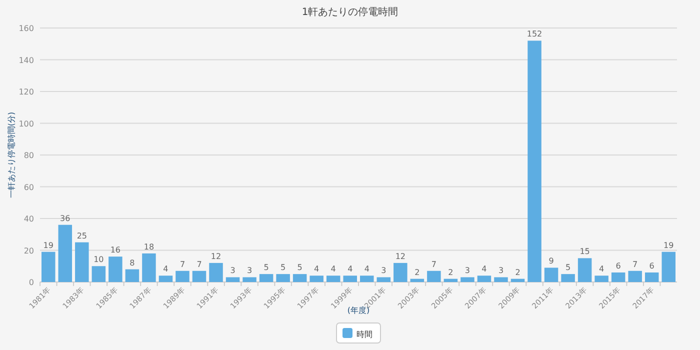 This screenshot has width=700, height=350. What do you see at coordinates (364, 334) in the screenshot?
I see `legend-label: 時間` at bounding box center [364, 334].